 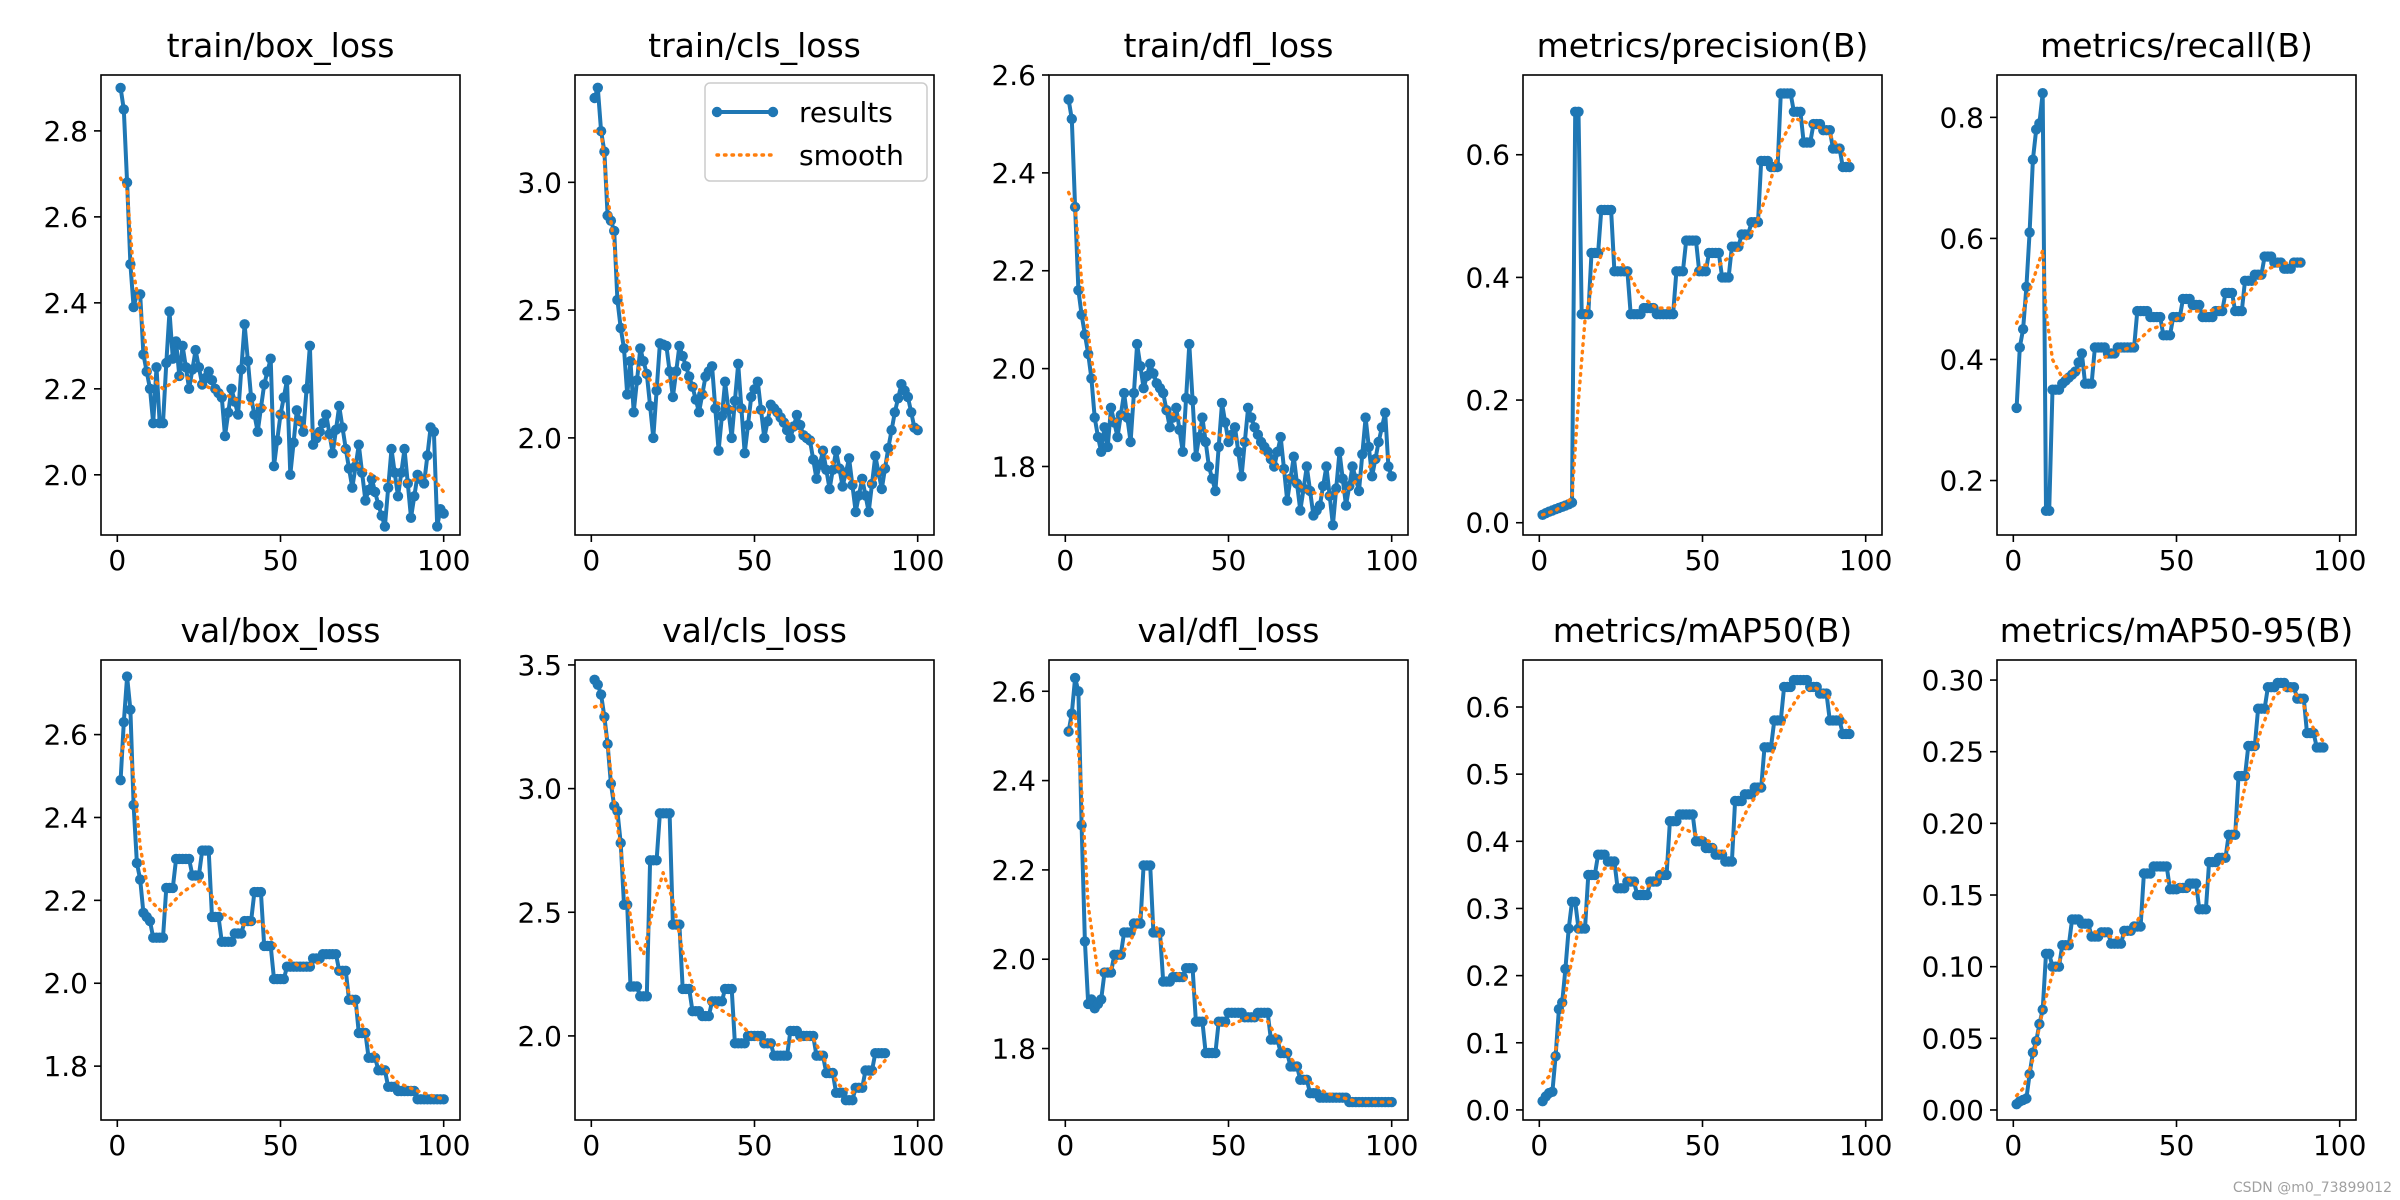 What do you see at coordinates (1696, 316) in the screenshot?
I see `series-smooth` at bounding box center [1696, 316].